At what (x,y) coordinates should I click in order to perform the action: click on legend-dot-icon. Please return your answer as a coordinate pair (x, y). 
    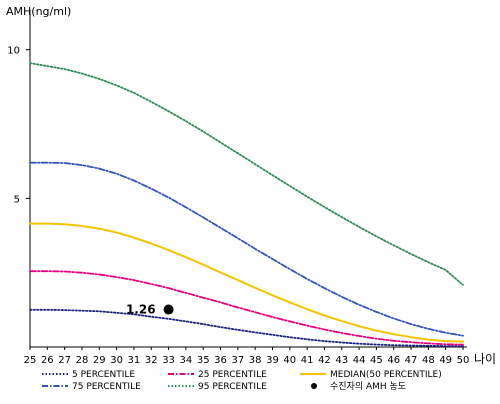
    Looking at the image, I should click on (314, 386).